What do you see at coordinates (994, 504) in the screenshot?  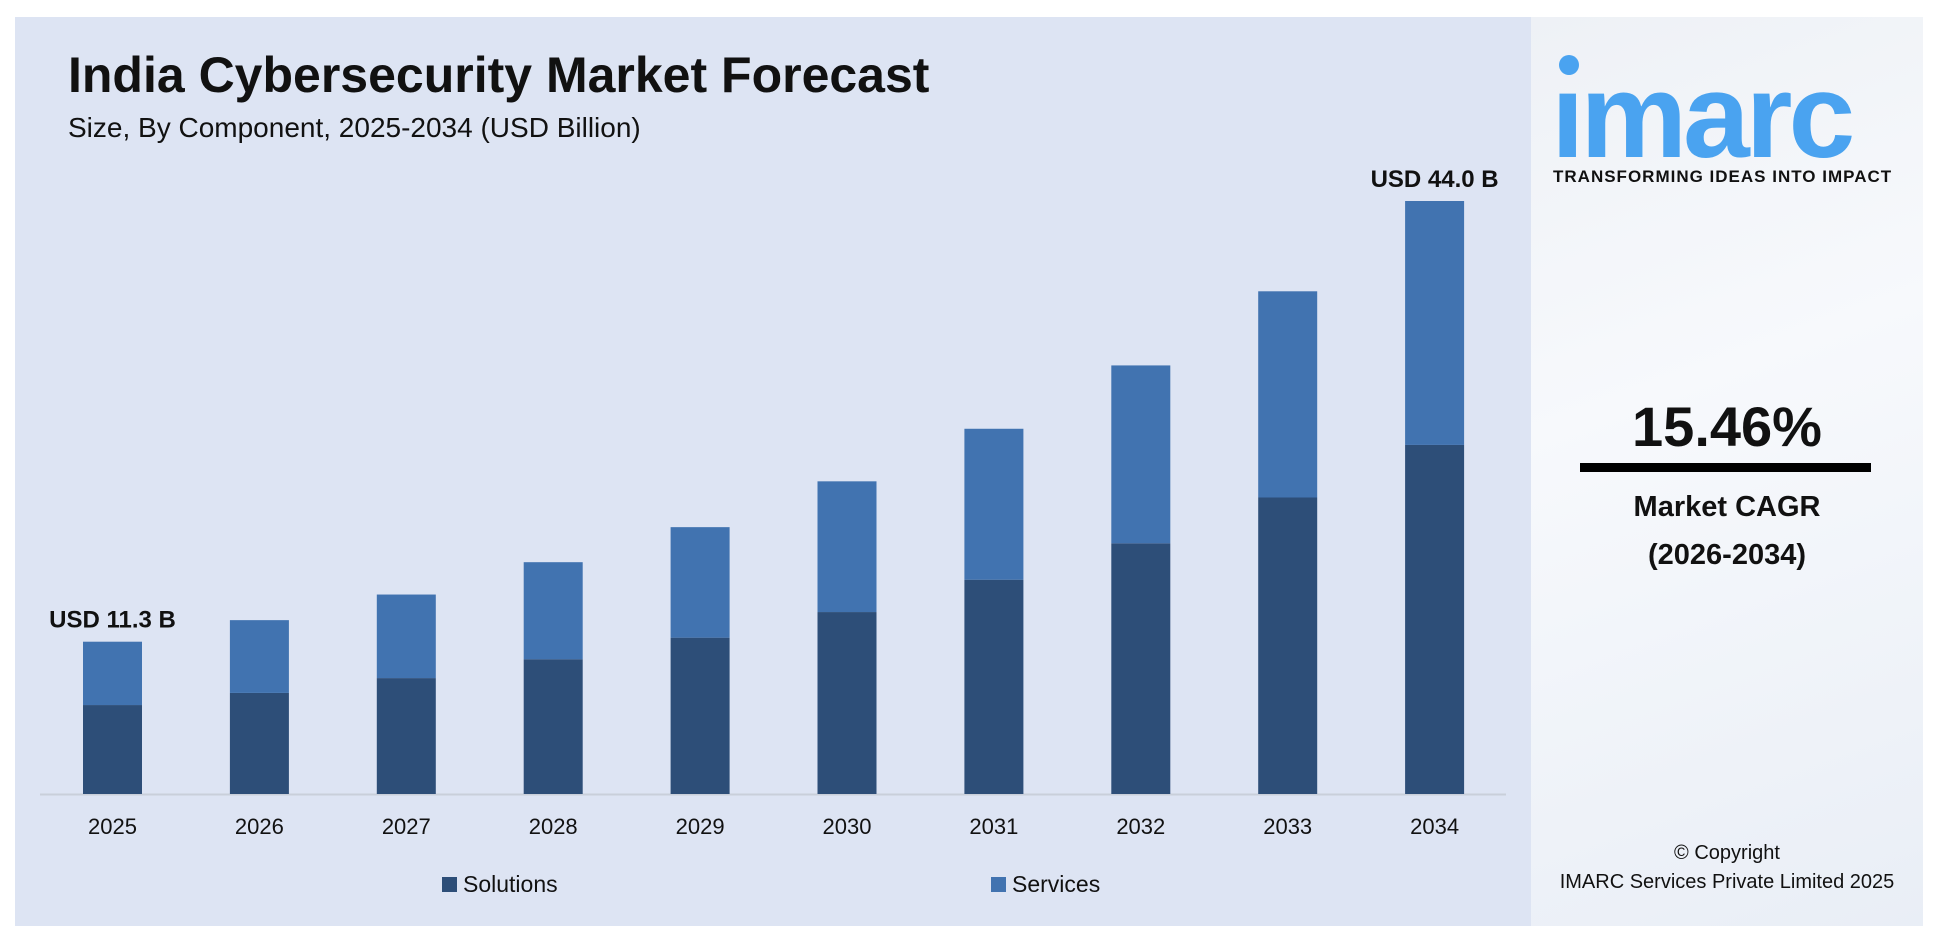 I see `bar-services-2031` at bounding box center [994, 504].